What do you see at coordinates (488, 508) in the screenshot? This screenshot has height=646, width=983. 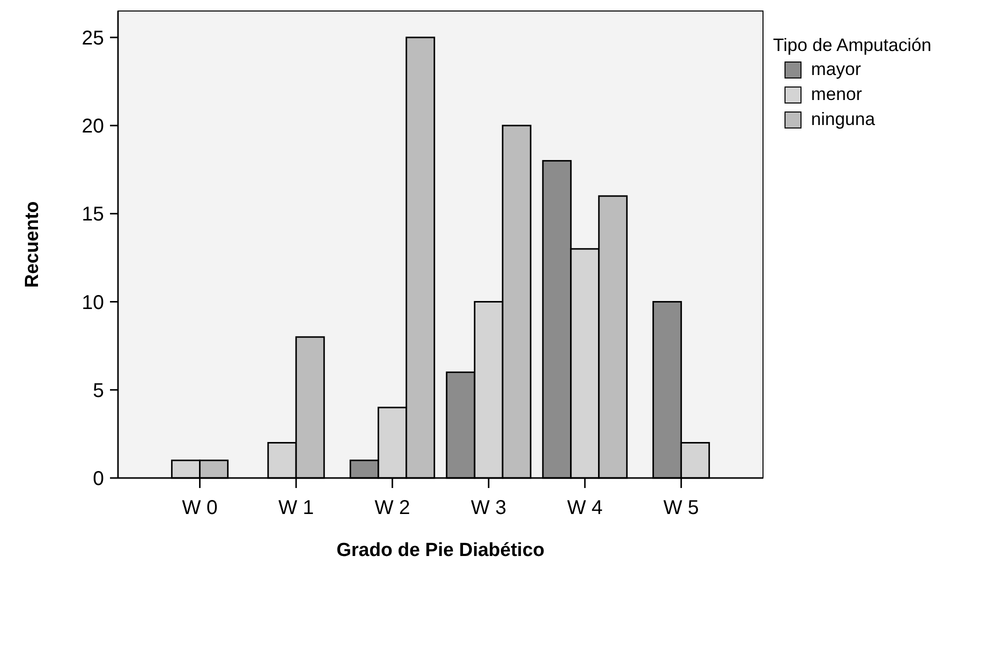 I see `x-tick-label: W 3` at bounding box center [488, 508].